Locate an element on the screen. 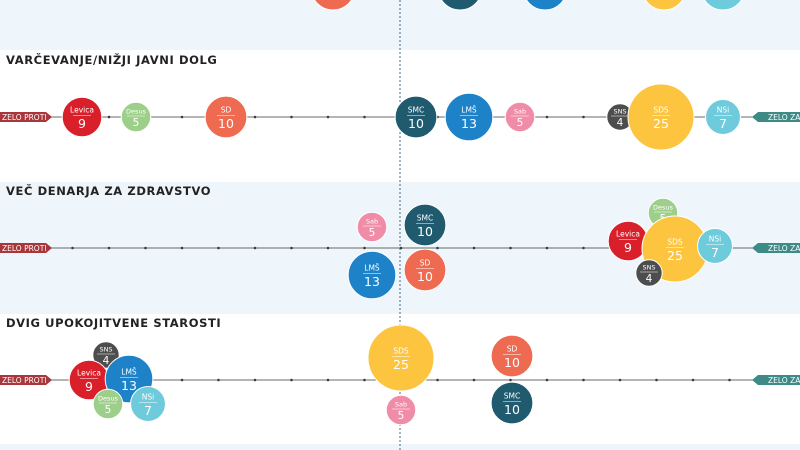 Image resolution: width=800 pixels, height=450 pixels. party-seats: 13 is located at coordinates (129, 385).